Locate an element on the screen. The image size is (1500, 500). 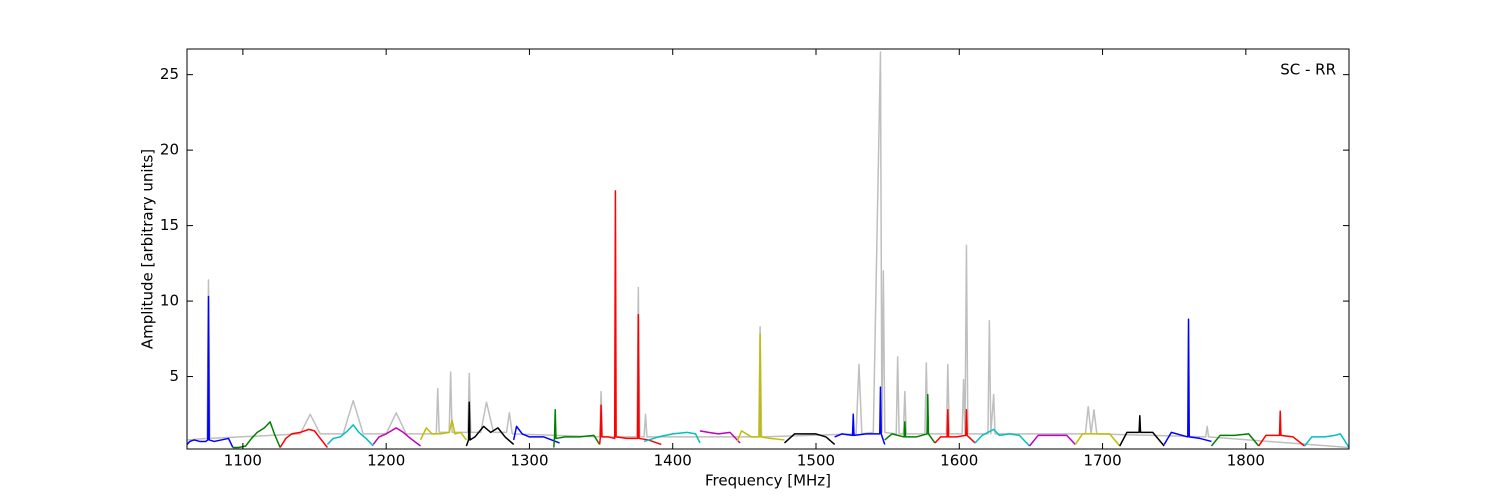
x-tick-label: 1600 is located at coordinates (959, 461).